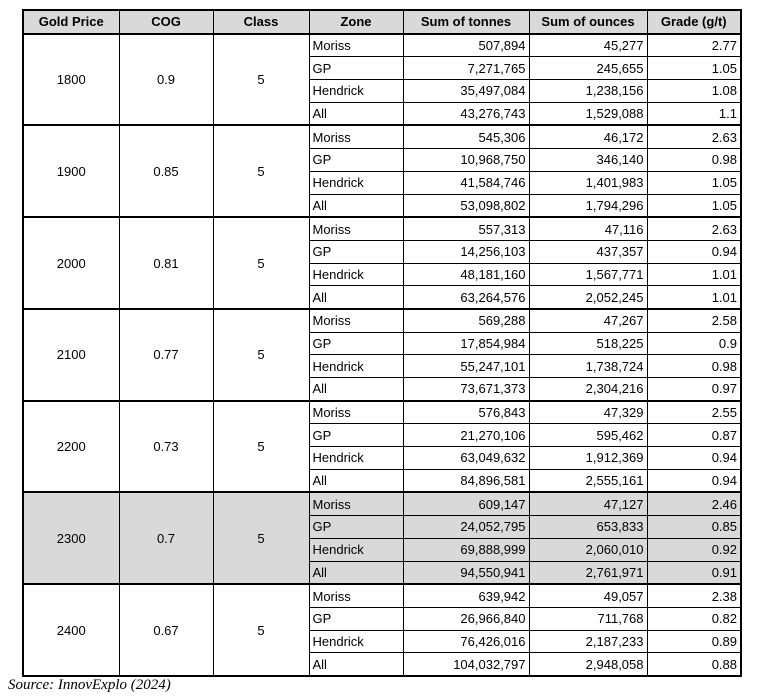 This screenshot has width=766, height=700. What do you see at coordinates (71, 538) in the screenshot?
I see `gold-price-cell: 2300` at bounding box center [71, 538].